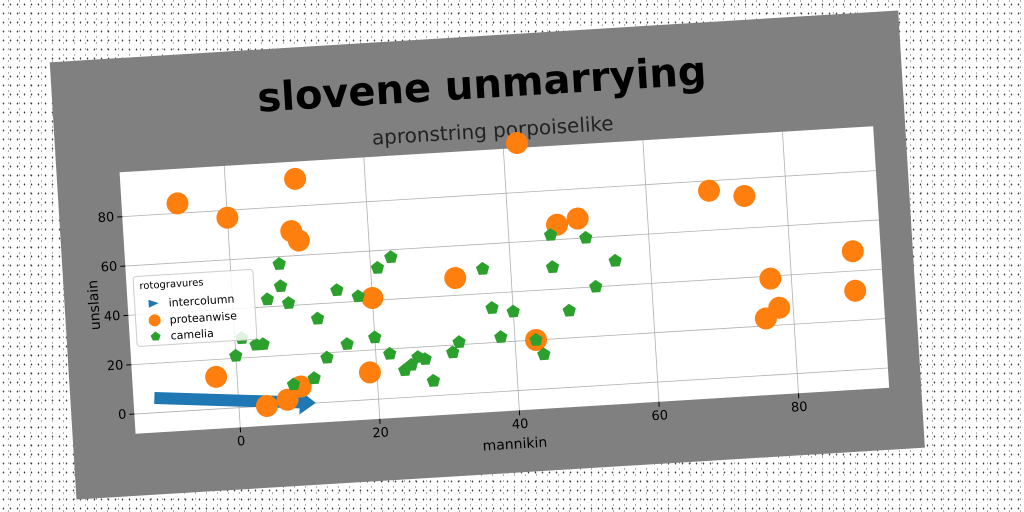  Describe the element at coordinates (111, 317) in the screenshot. I see `y-tick-label: 40` at that location.